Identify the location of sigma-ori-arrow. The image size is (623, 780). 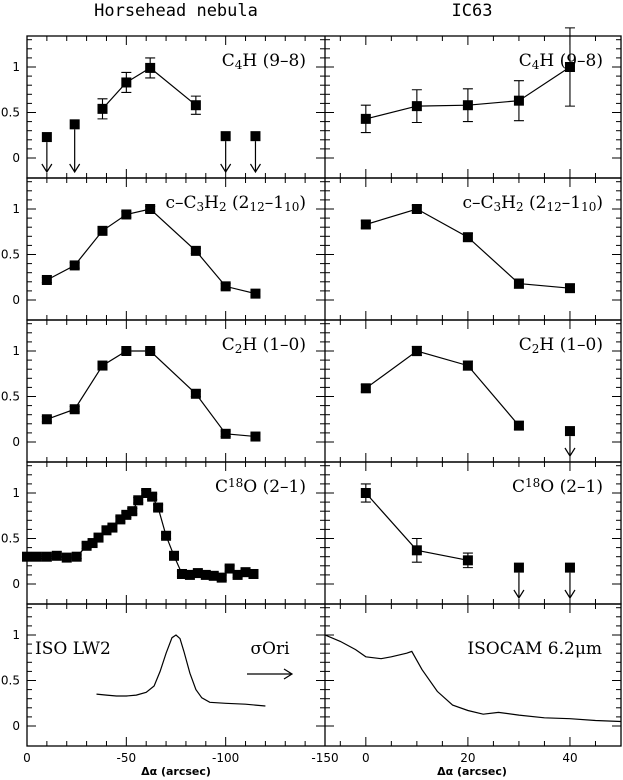
(270, 674).